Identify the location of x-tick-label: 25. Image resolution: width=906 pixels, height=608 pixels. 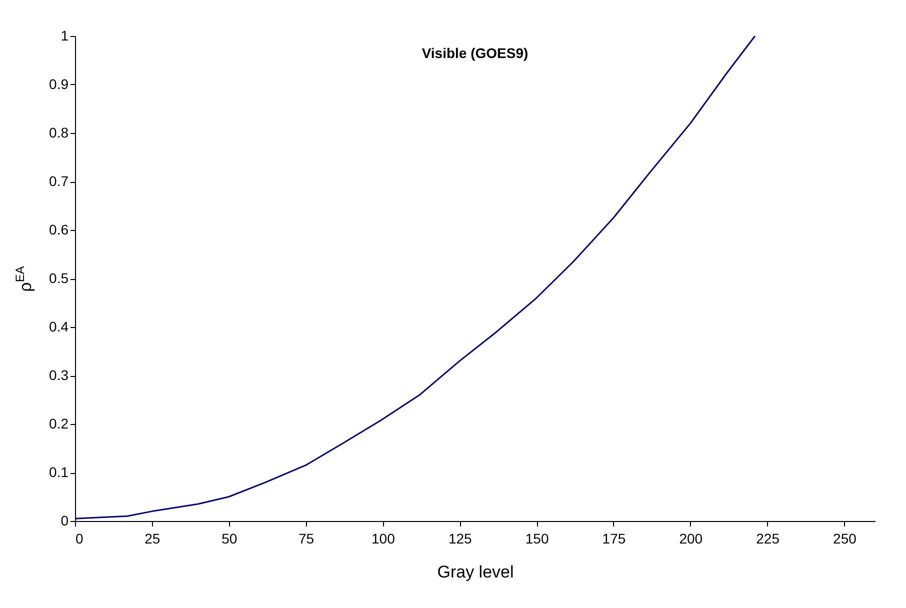
(152, 538).